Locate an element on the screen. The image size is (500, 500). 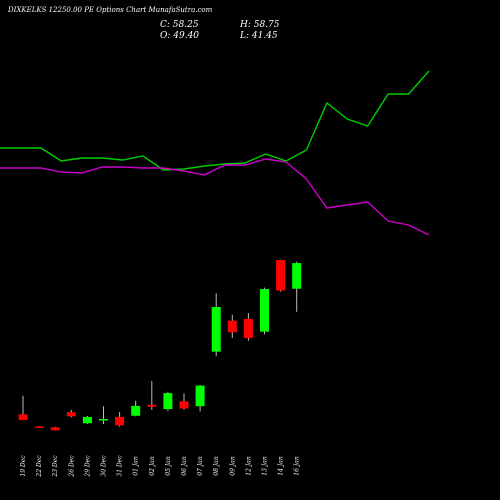
x-tick-label: 23 Dec is located at coordinates (55, 466).